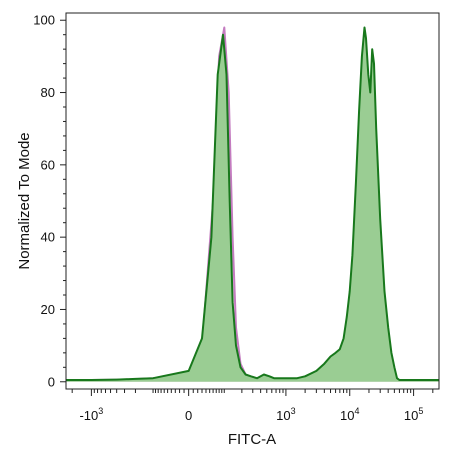 Image resolution: width=449 pixels, height=454 pixels. What do you see at coordinates (285, 414) in the screenshot?
I see `x-tick-label: 10³` at bounding box center [285, 414].